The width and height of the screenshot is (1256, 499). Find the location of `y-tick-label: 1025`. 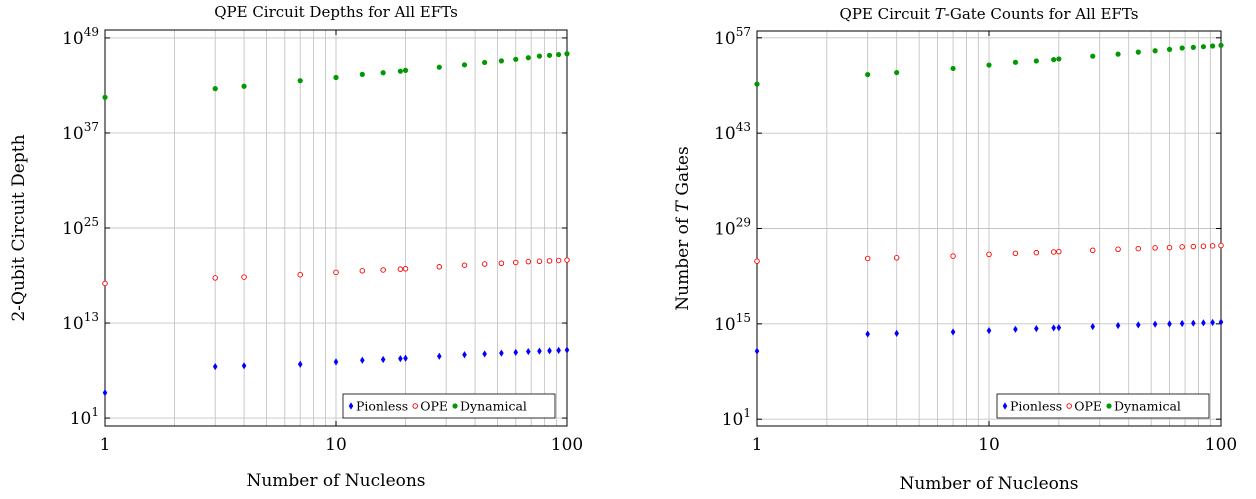

y-tick-label: 1025 is located at coordinates (80, 227).